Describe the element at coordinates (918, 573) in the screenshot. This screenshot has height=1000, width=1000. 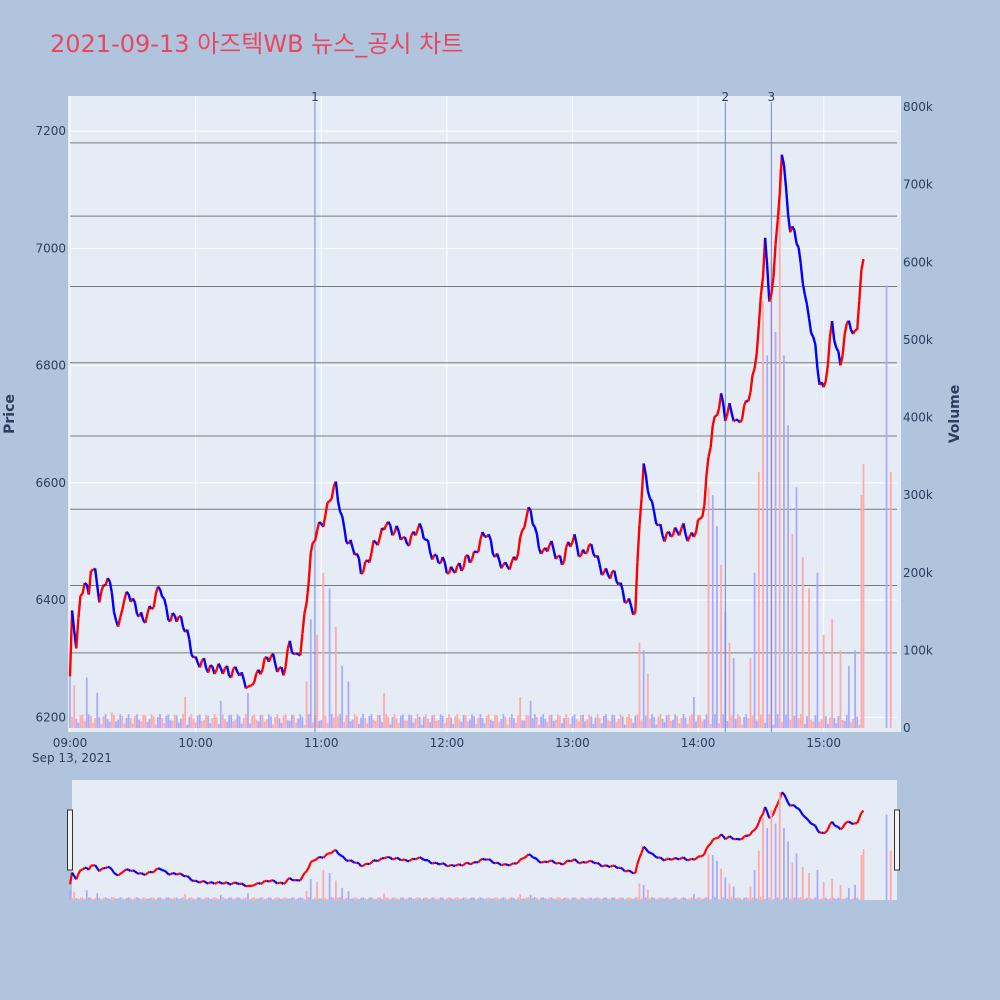
I see `y2-tick-label: 200k` at that location.